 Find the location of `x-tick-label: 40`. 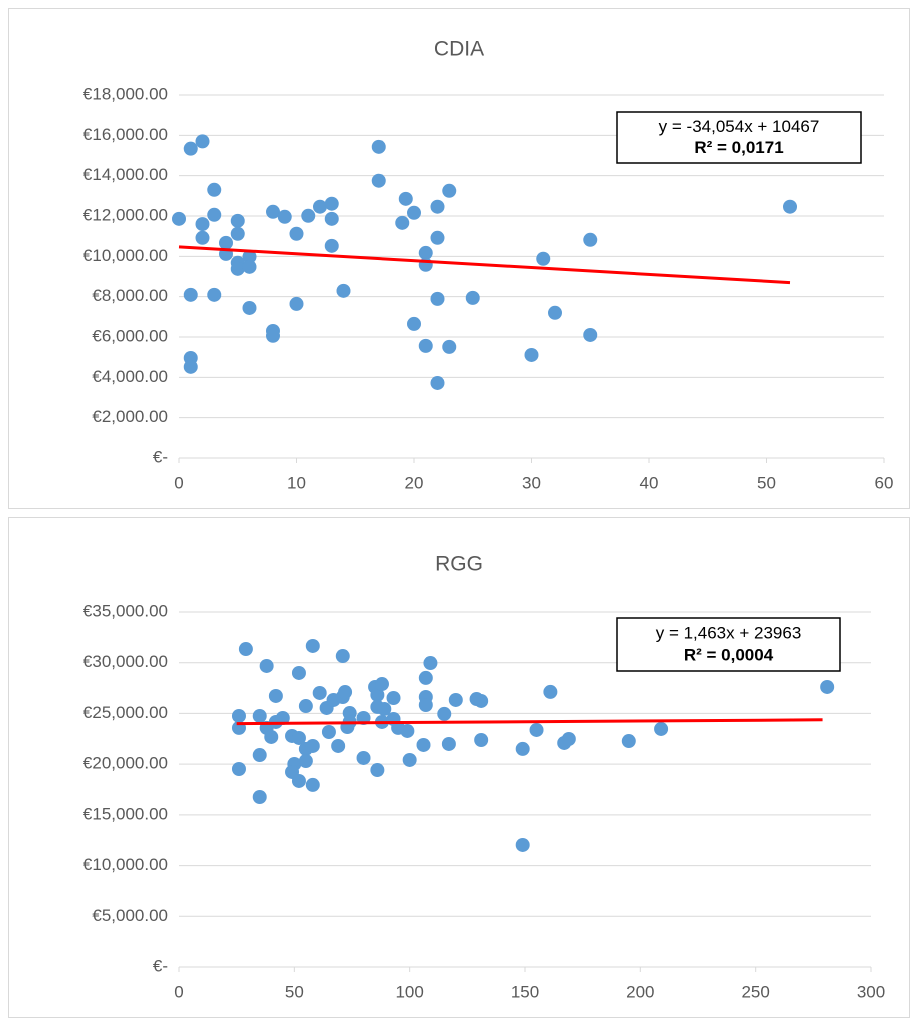

x-tick-label: 40 is located at coordinates (649, 482).